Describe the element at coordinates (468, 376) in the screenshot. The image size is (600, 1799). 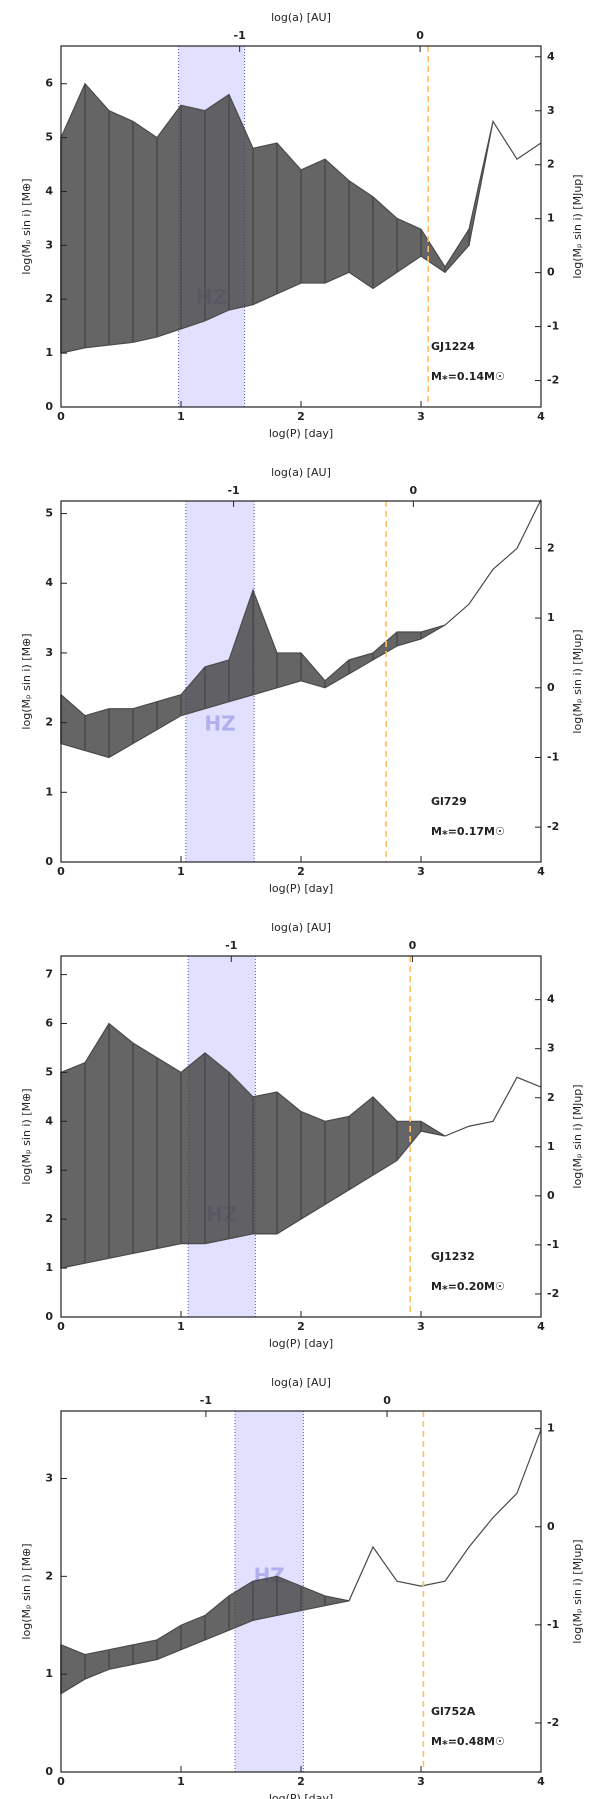
I see `star-mass: M⁎=0.14M☉` at that location.